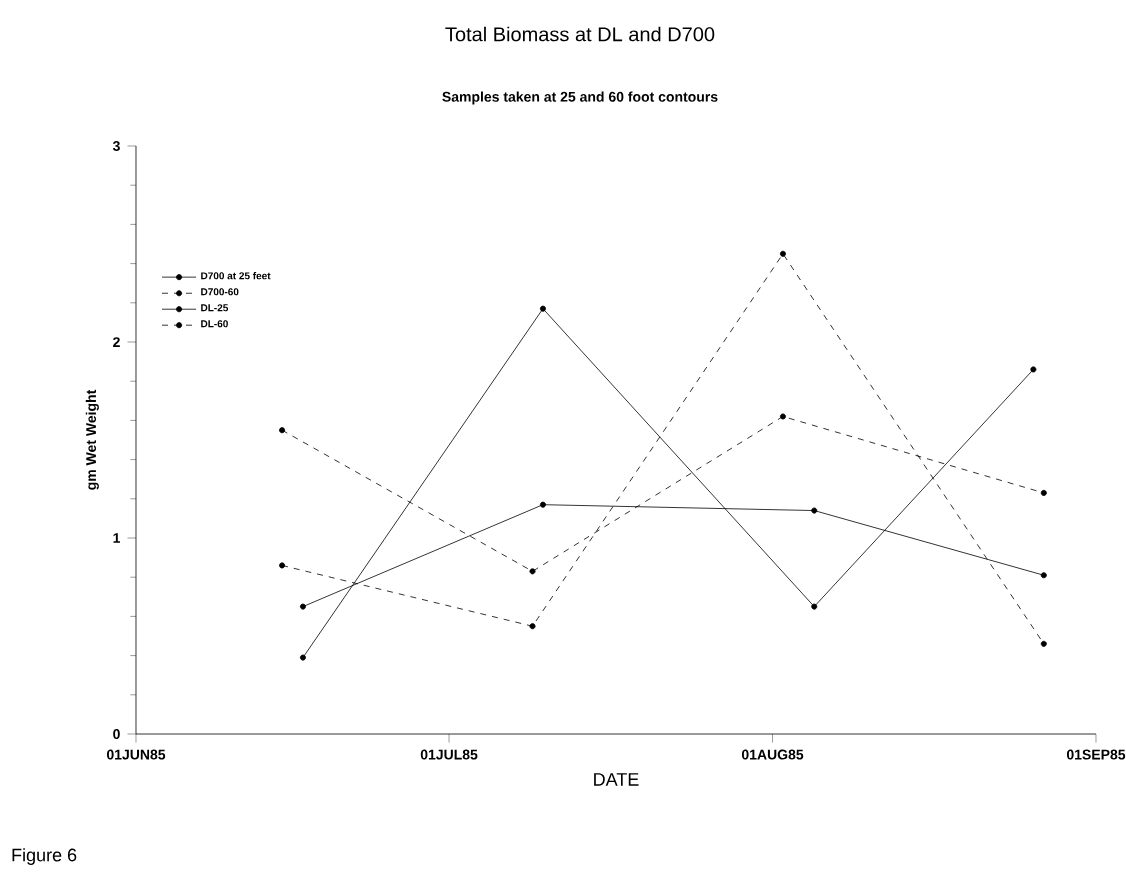  I want to click on caption: Figure 6, so click(44, 856).